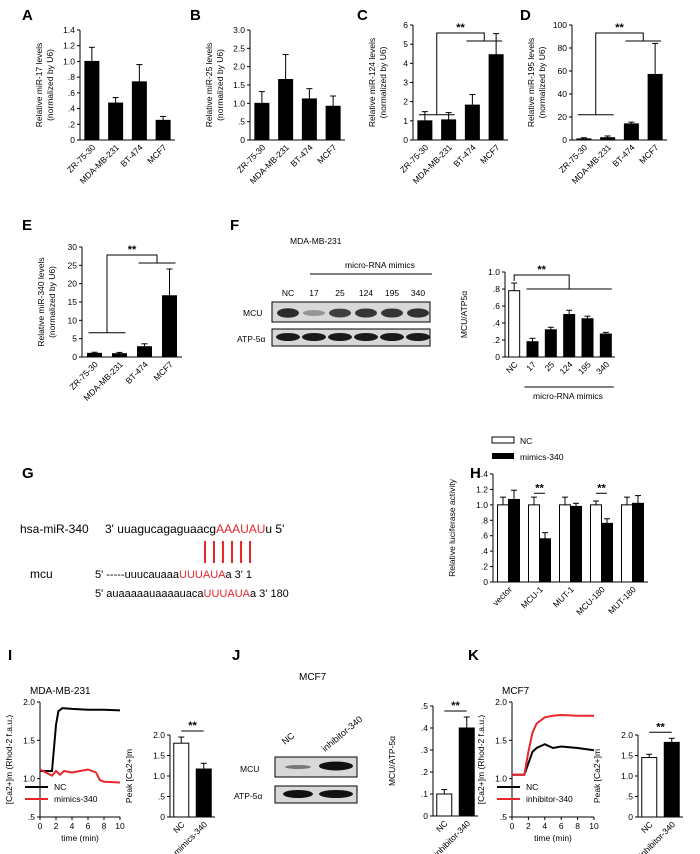 Image resolution: width=700 pixels, height=854 pixels. Describe the element at coordinates (288, 293) in the screenshot. I see `blot-f-lane-0: NC` at that location.